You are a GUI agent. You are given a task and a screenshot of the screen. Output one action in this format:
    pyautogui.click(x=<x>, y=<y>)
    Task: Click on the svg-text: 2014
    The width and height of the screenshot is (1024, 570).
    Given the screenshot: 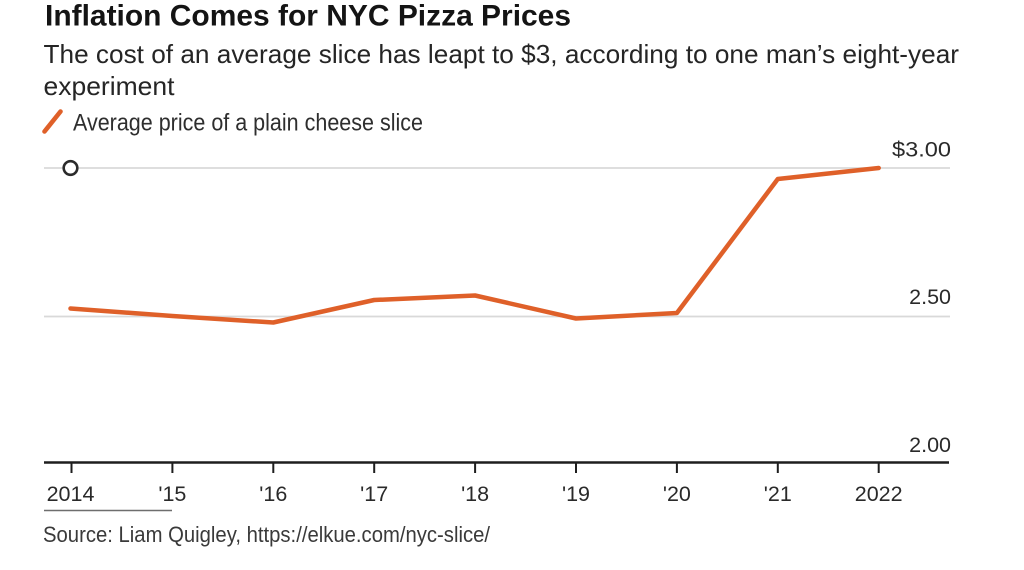 What is the action you would take?
    pyautogui.click(x=71, y=494)
    